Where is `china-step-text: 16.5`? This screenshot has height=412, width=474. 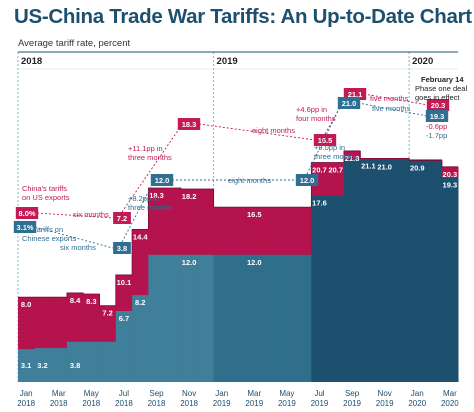
china-step-text: 16.5 is located at coordinates (325, 140).